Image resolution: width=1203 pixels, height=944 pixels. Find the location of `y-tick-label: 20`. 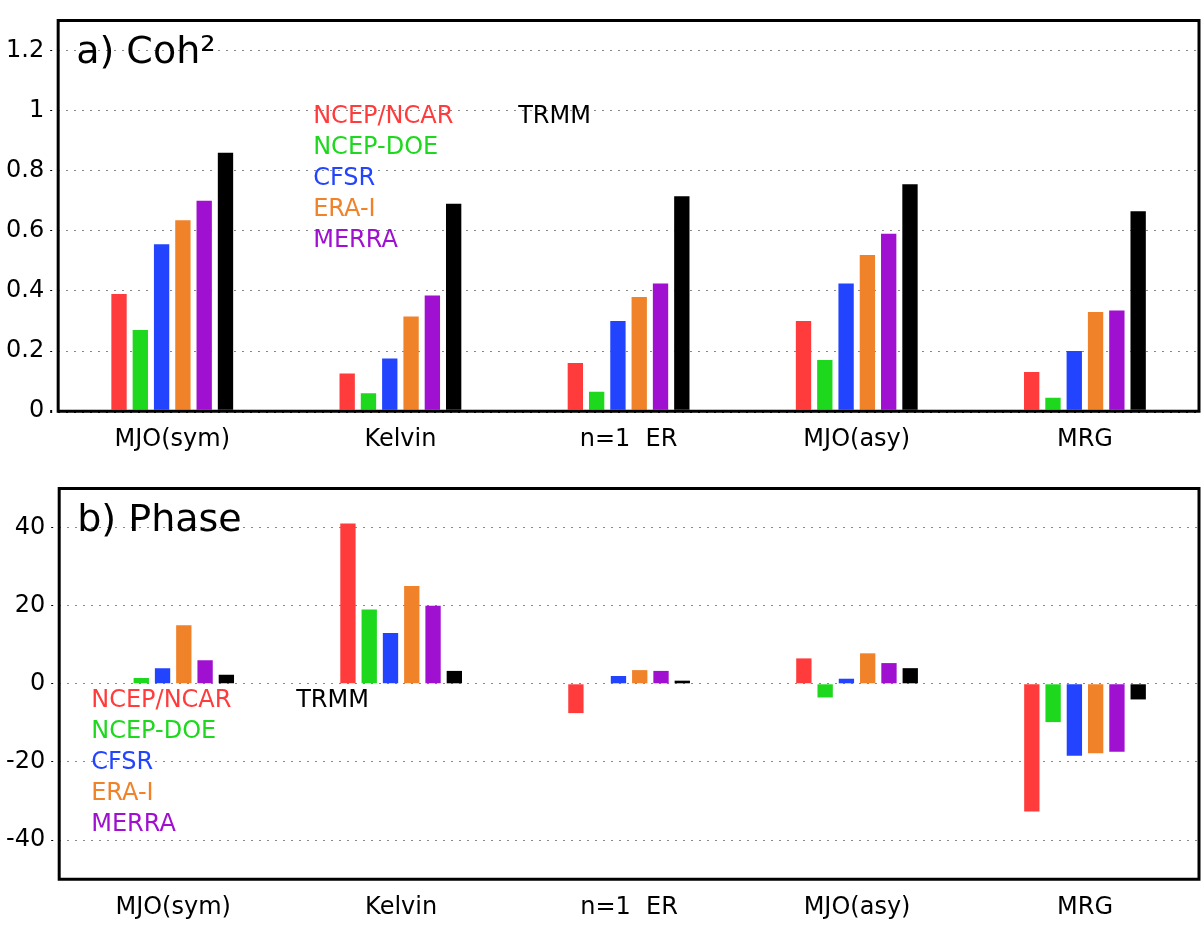

y-tick-label: 20 is located at coordinates (30, 603).